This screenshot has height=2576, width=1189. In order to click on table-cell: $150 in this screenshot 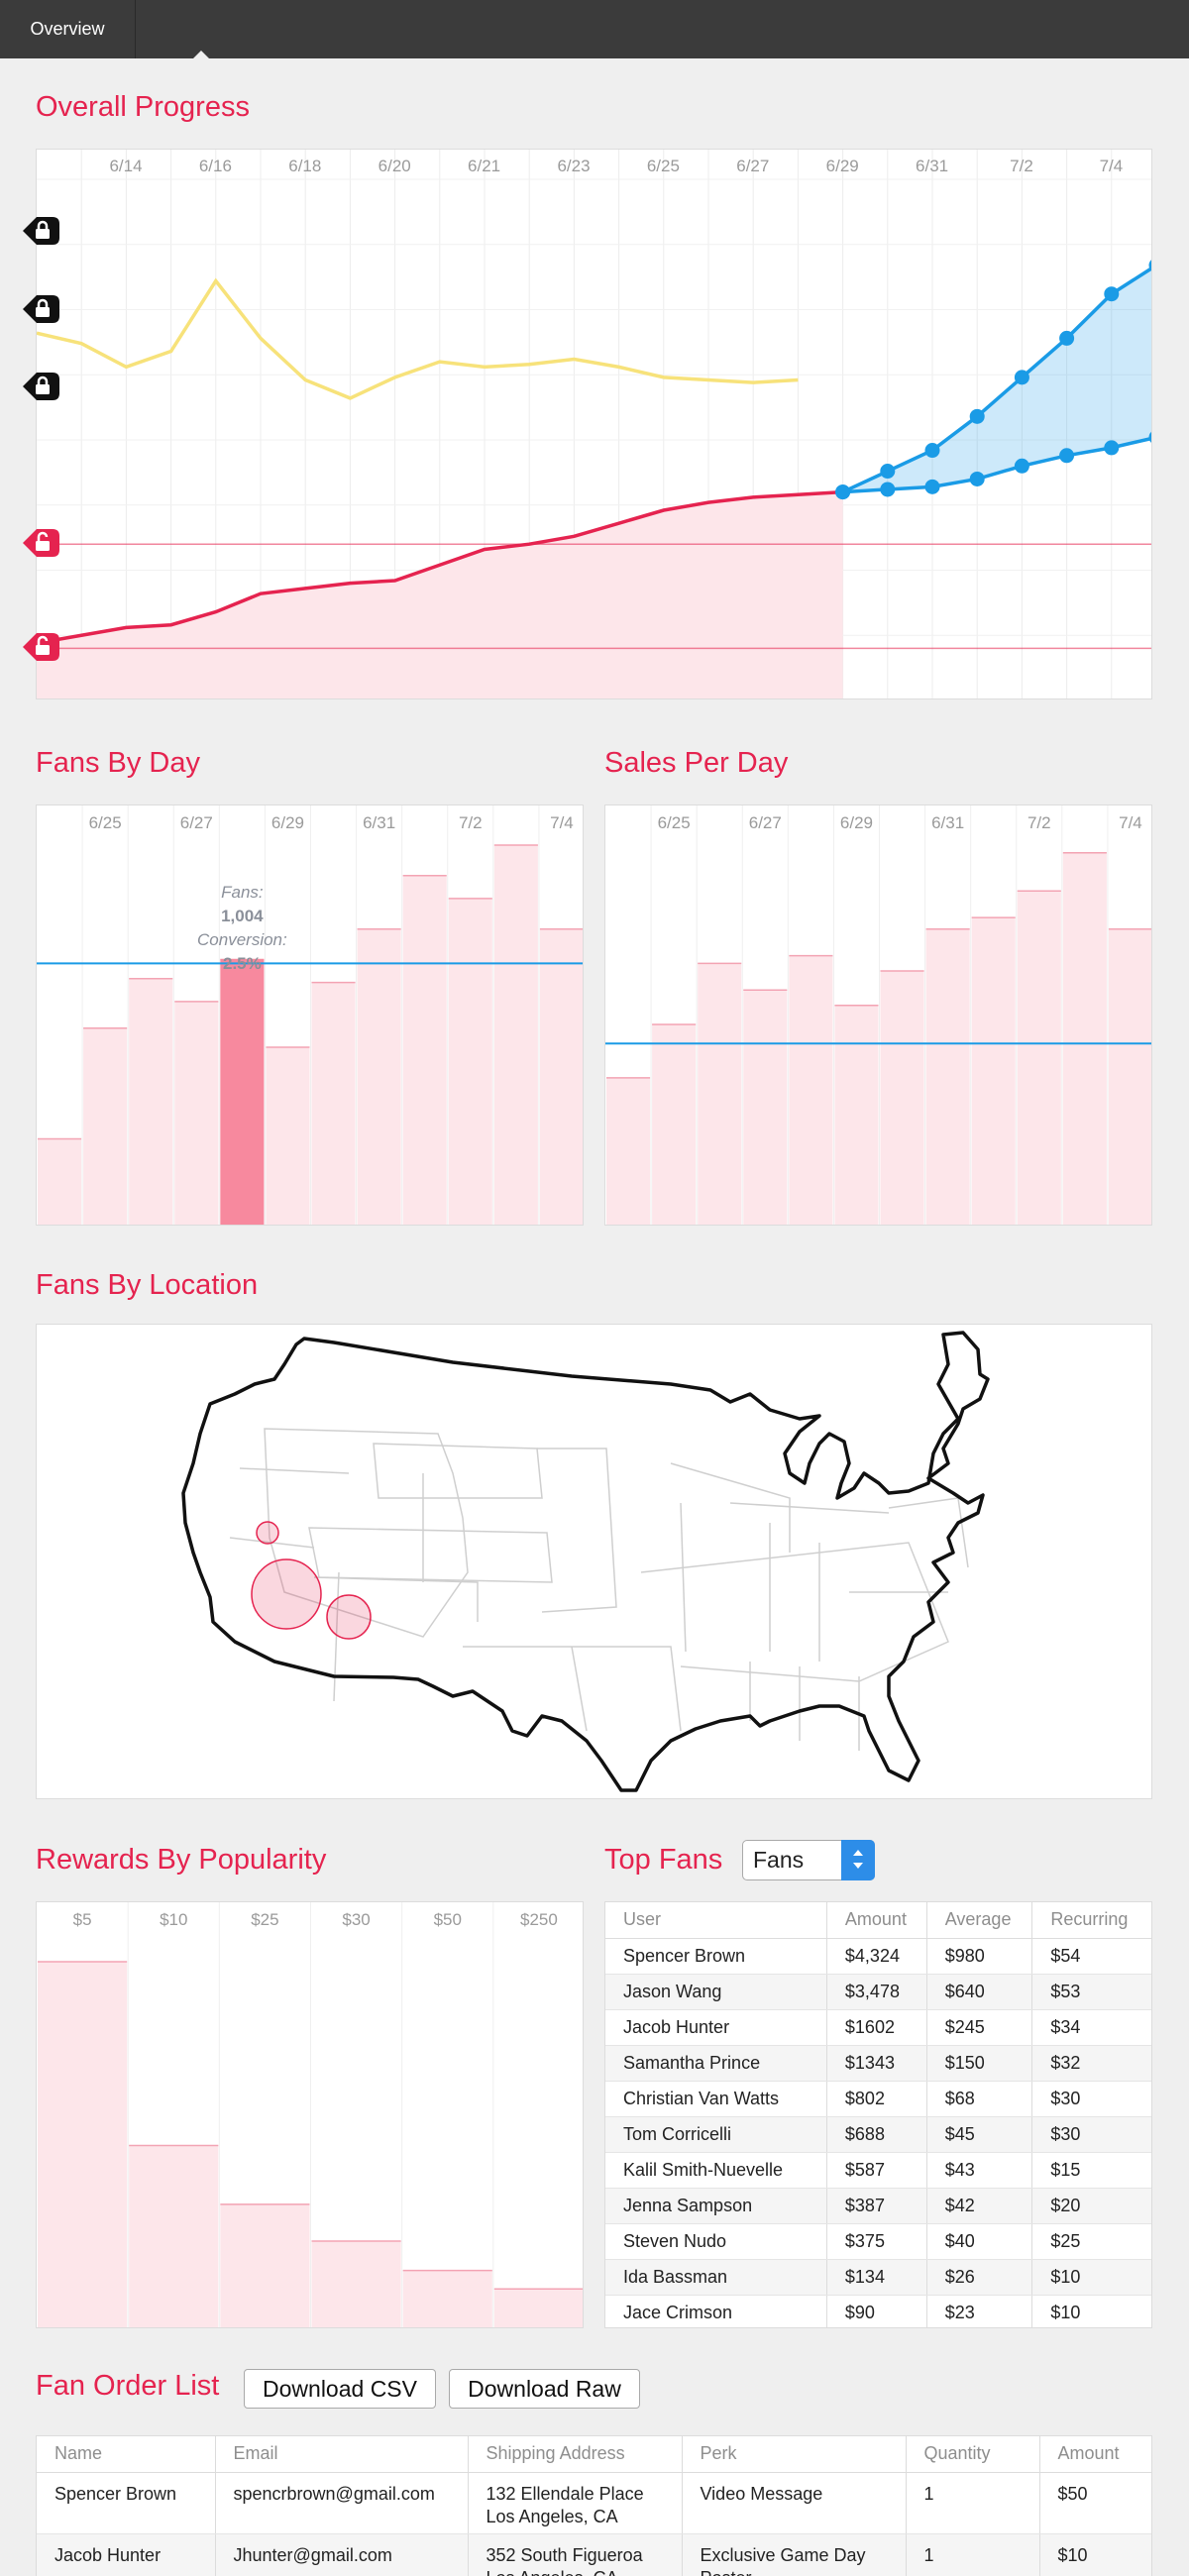, I will do `click(979, 2063)`.